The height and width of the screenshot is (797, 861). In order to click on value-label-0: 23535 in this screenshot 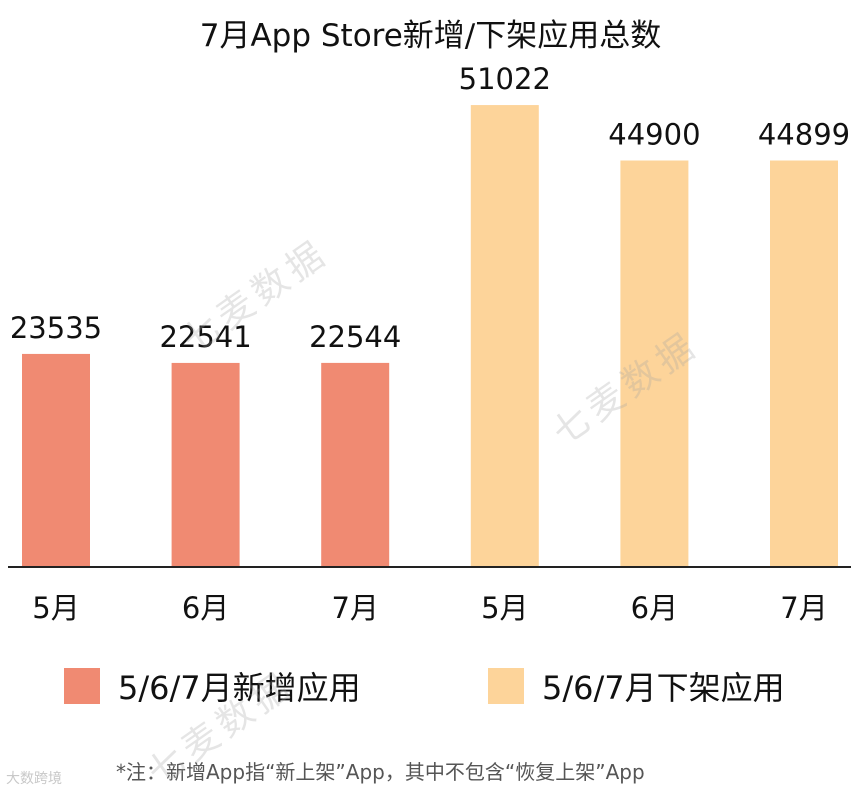, I will do `click(56, 328)`.